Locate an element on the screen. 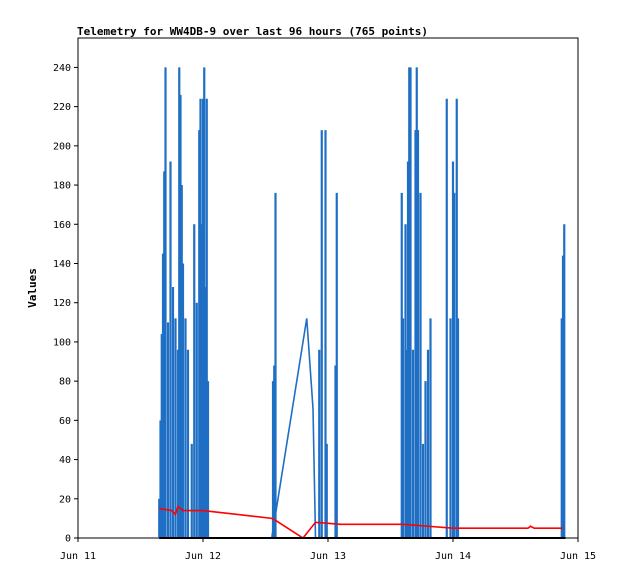 This screenshot has width=618, height=579. y-tick-label: 140 is located at coordinates (62, 264).